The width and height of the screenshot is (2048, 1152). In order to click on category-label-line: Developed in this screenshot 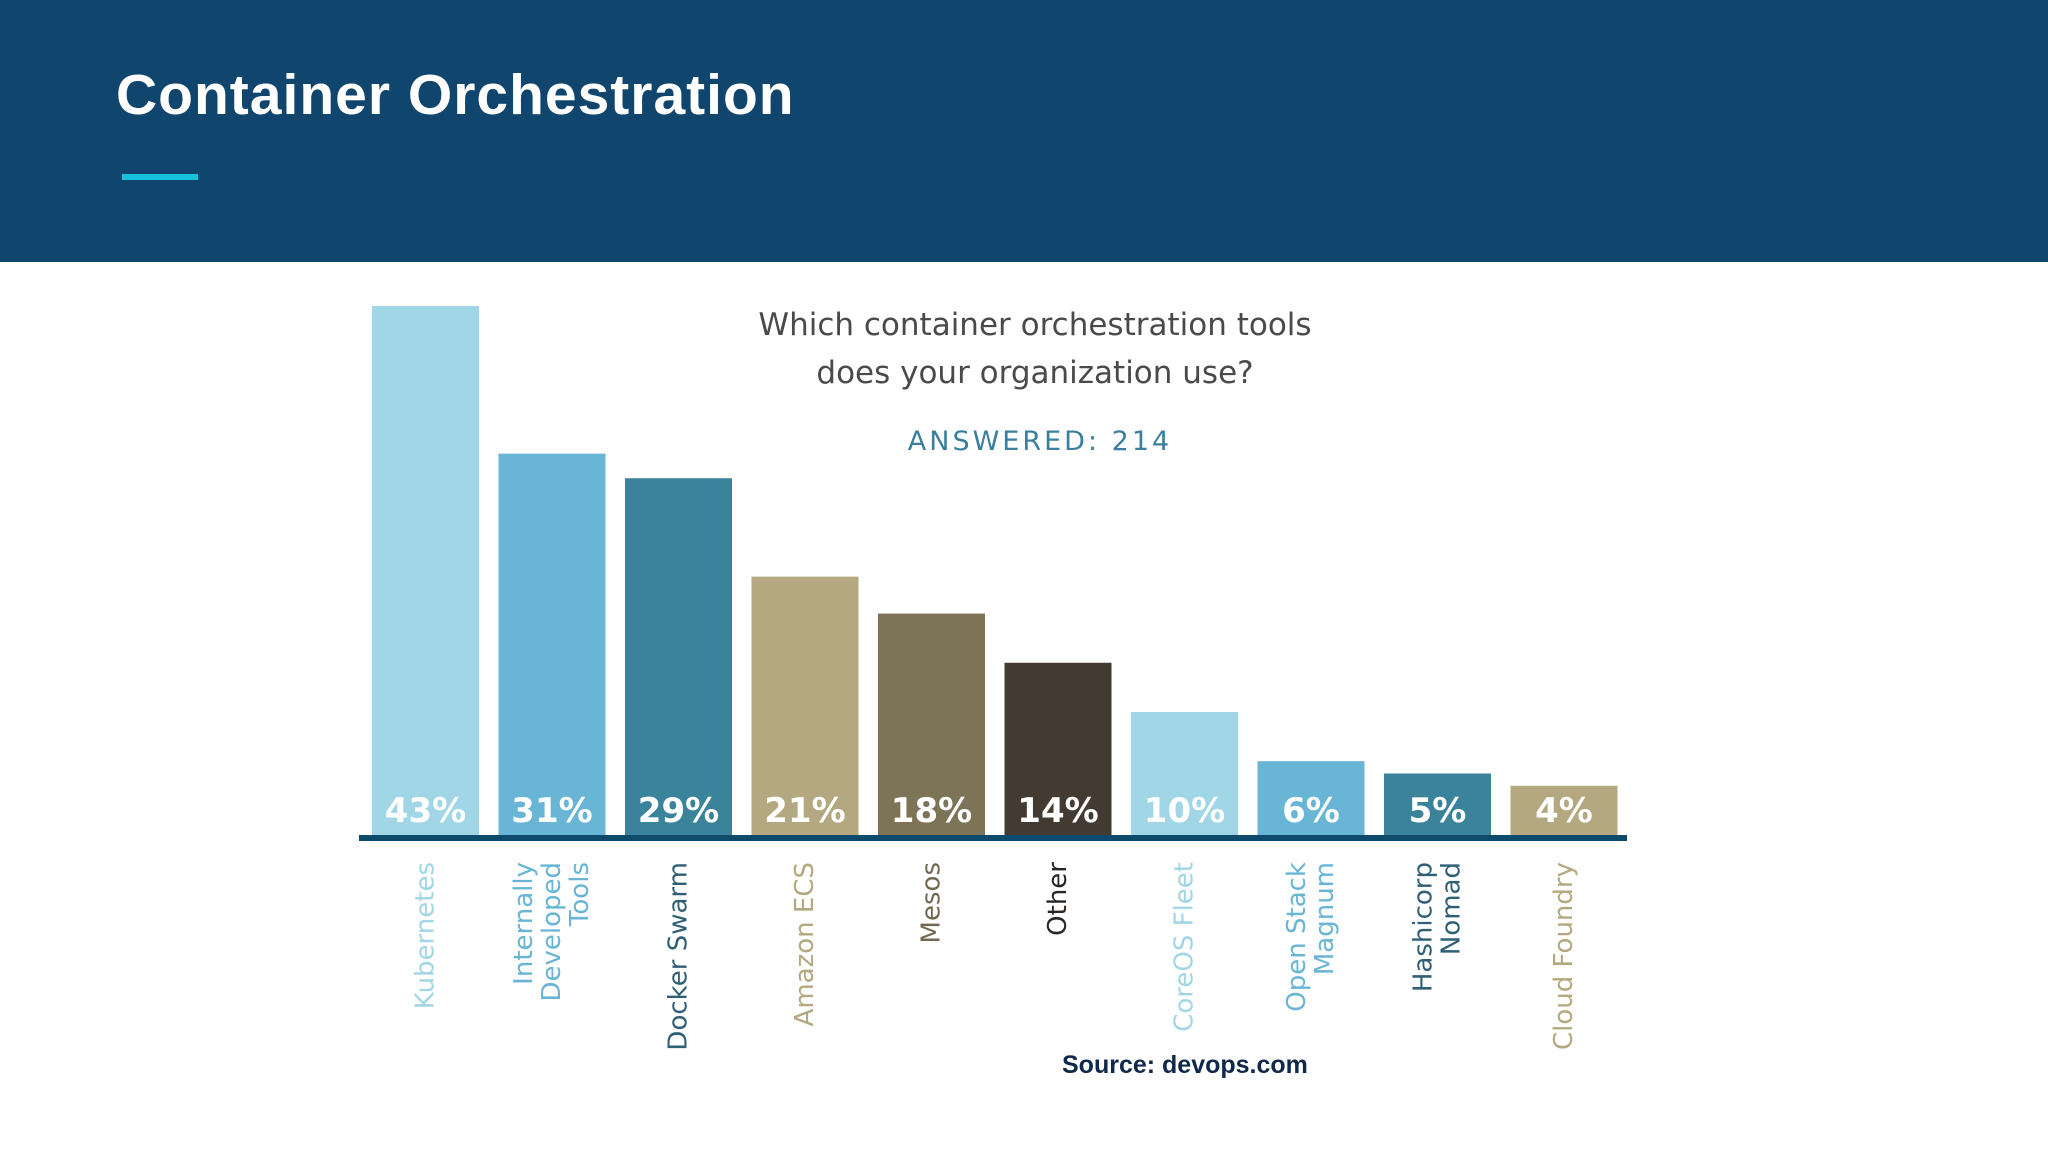, I will do `click(552, 932)`.